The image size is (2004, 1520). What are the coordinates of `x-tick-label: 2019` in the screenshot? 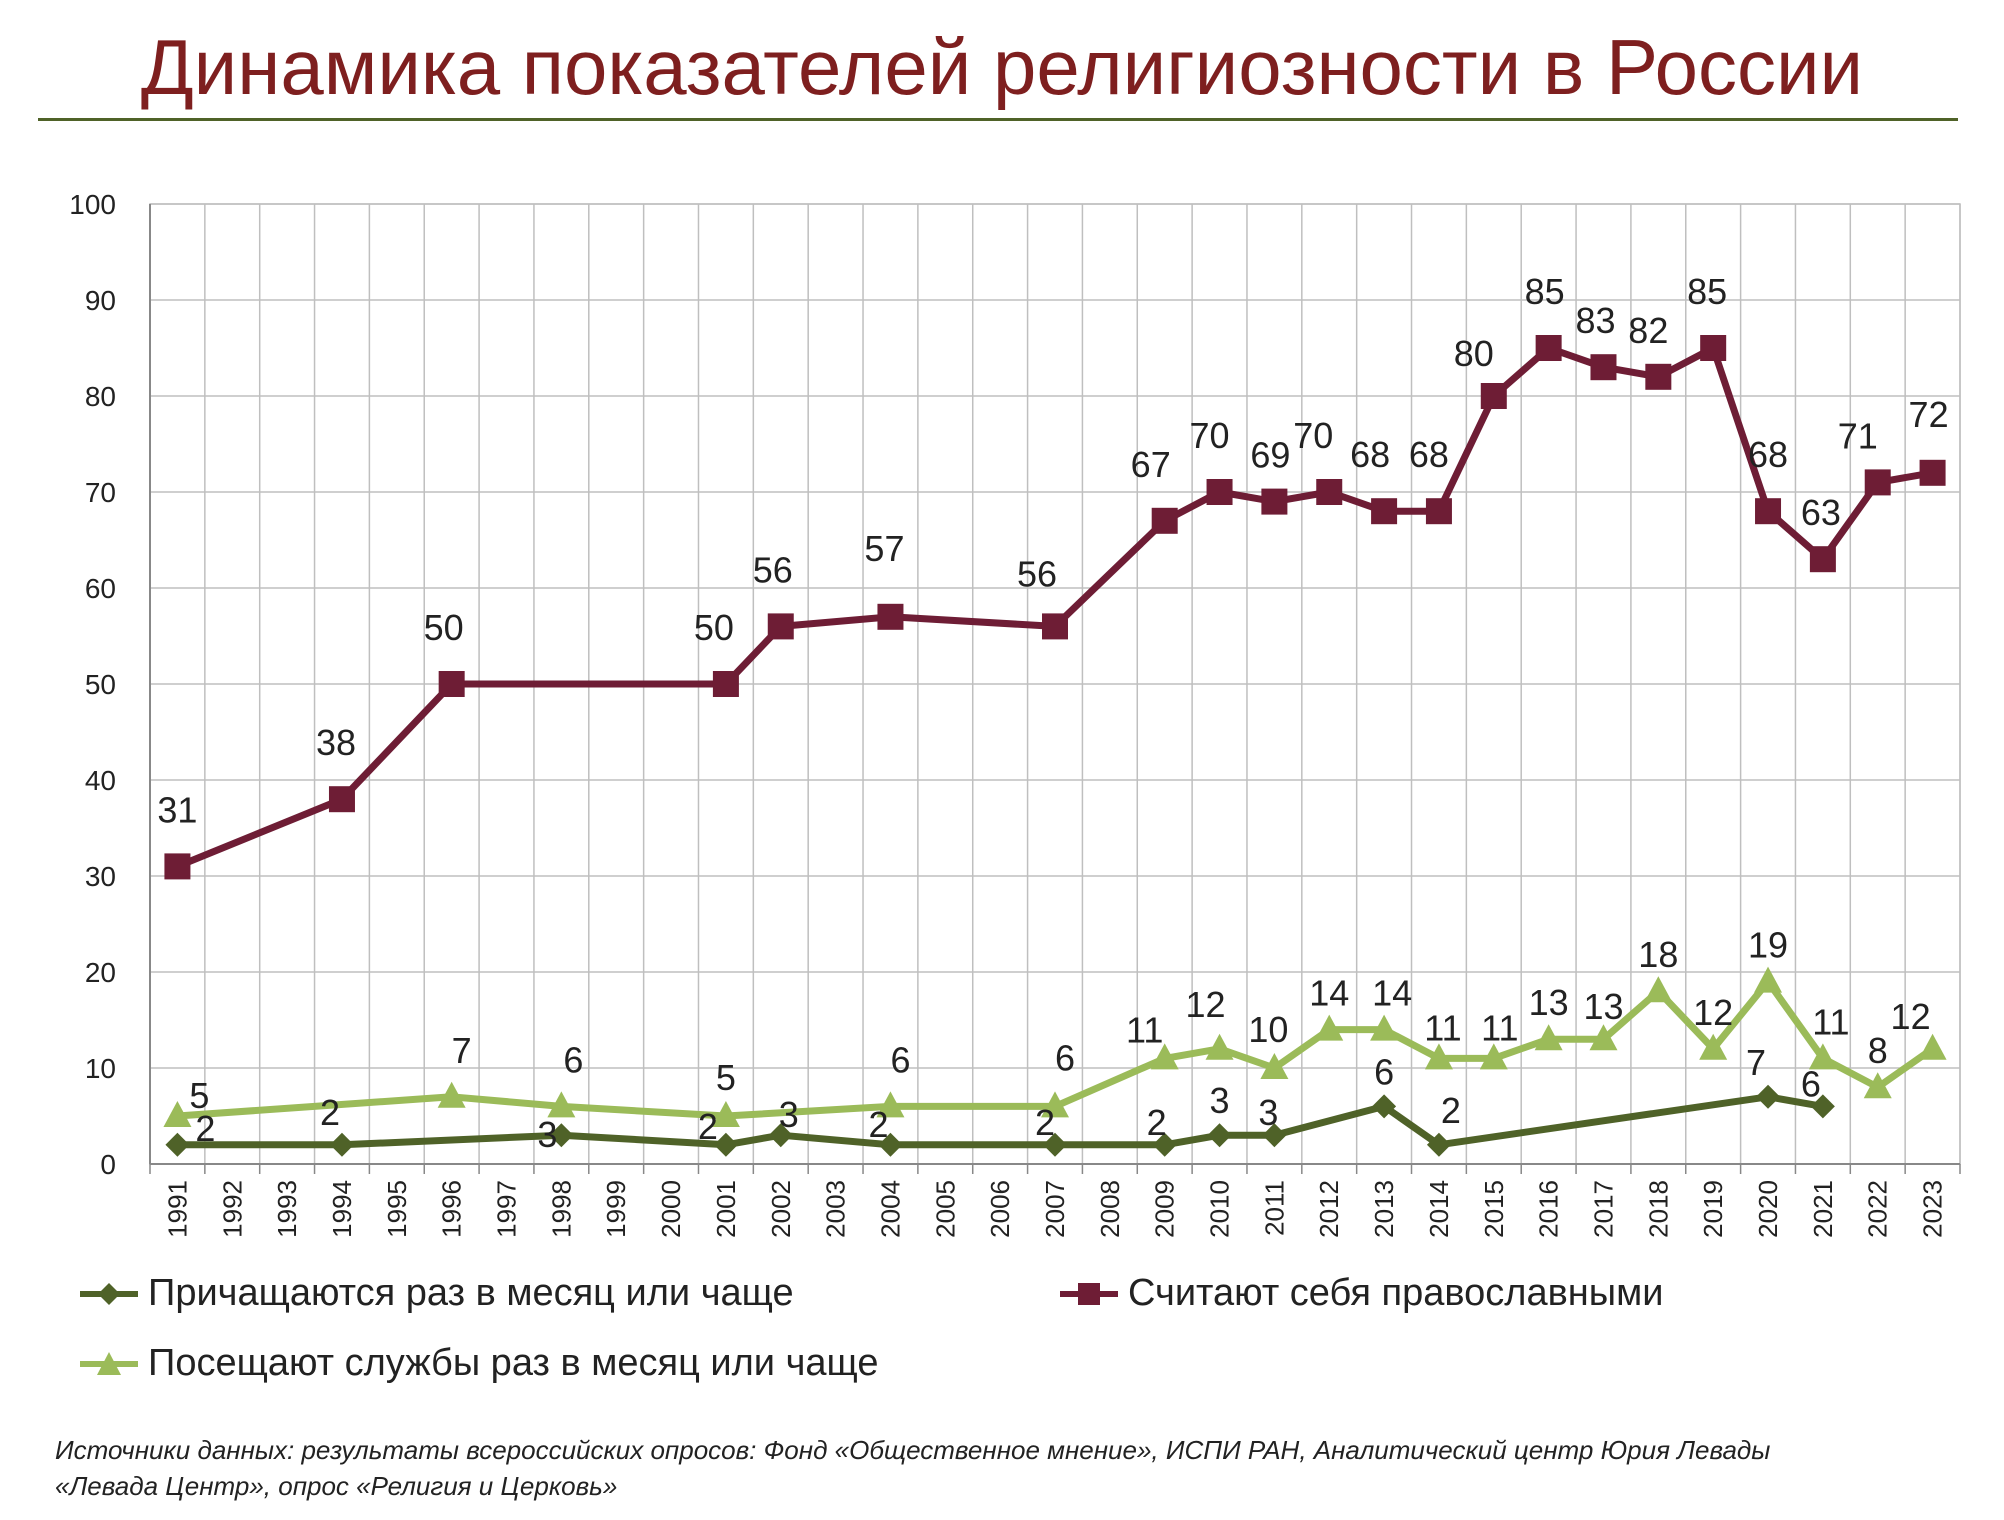 It's located at (1713, 1209).